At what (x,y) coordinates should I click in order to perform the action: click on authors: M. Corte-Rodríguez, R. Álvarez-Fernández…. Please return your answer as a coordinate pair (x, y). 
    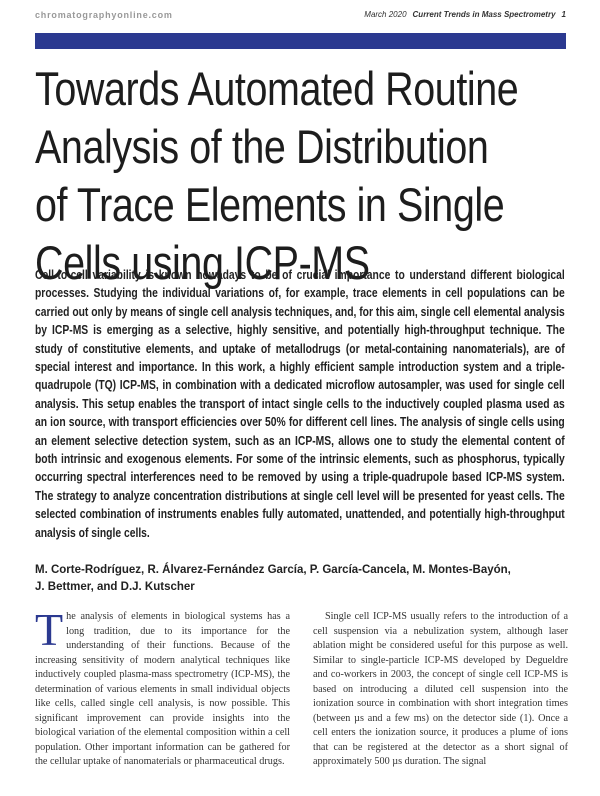
    Looking at the image, I should click on (273, 578).